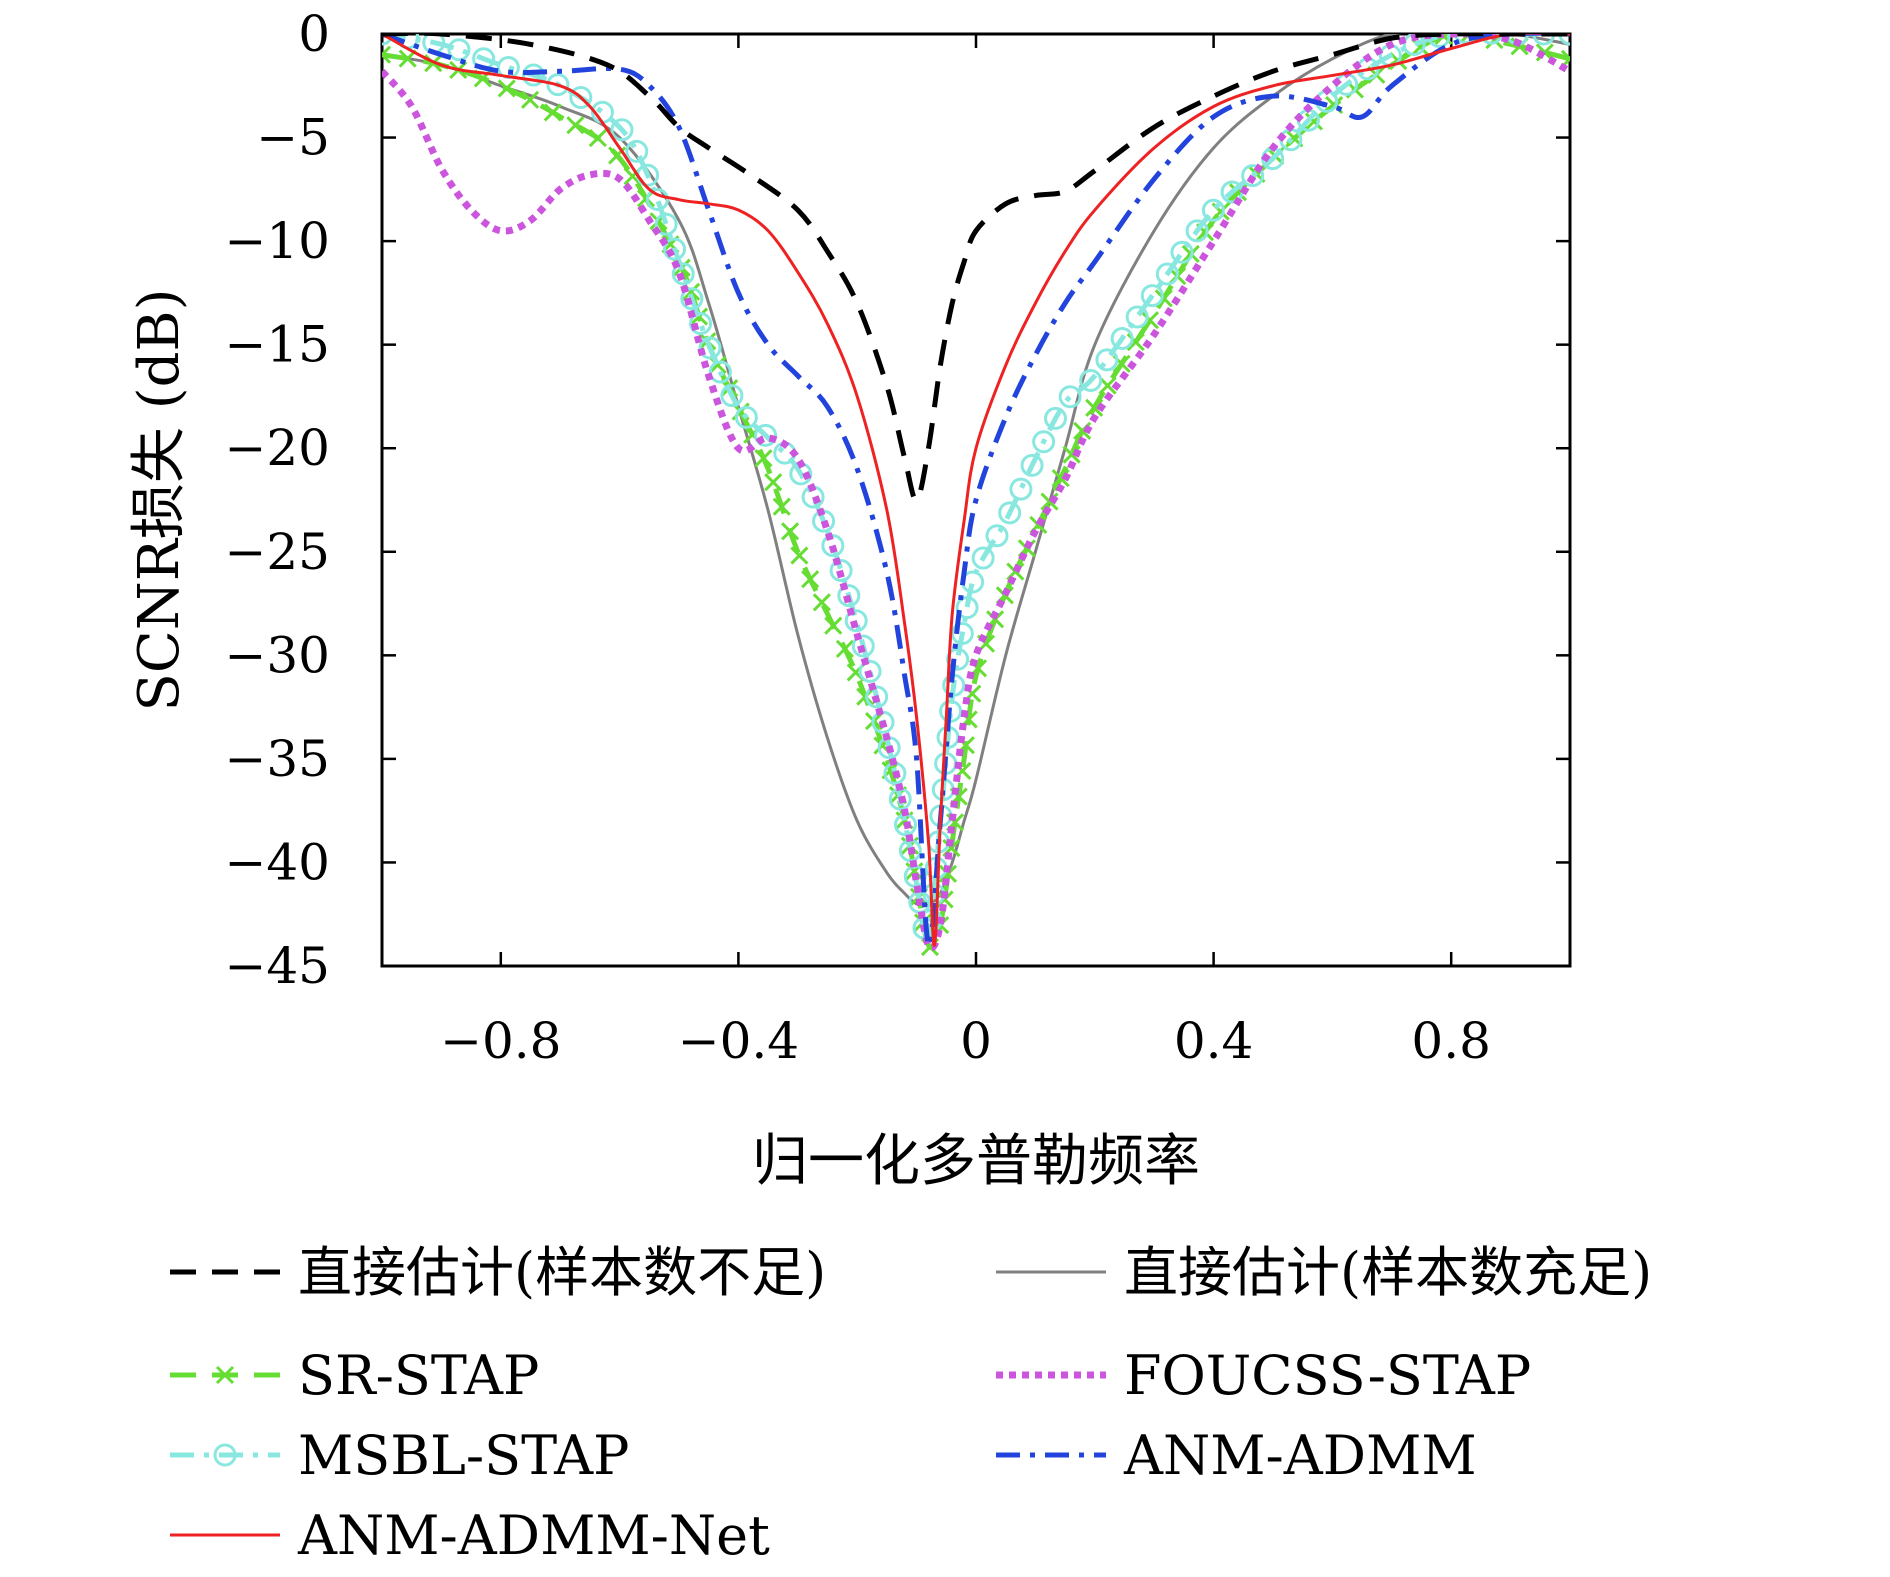 This screenshot has width=1890, height=1577. Describe the element at coordinates (976, 1041) in the screenshot. I see `x-tick-label: 0` at that location.